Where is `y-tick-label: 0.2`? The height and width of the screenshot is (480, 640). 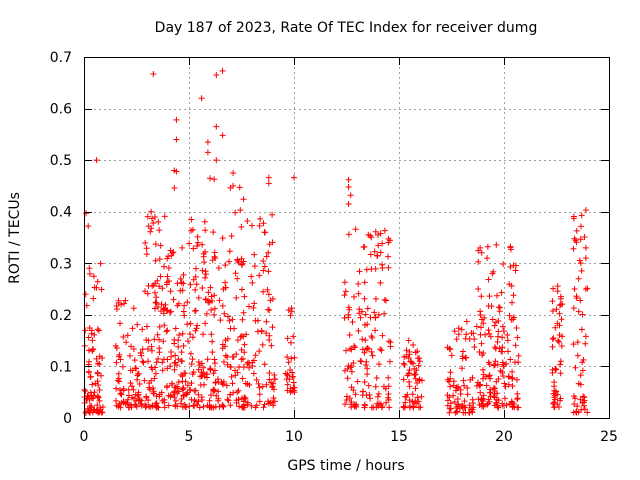 y-tick-label: 0.2 is located at coordinates (61, 316).